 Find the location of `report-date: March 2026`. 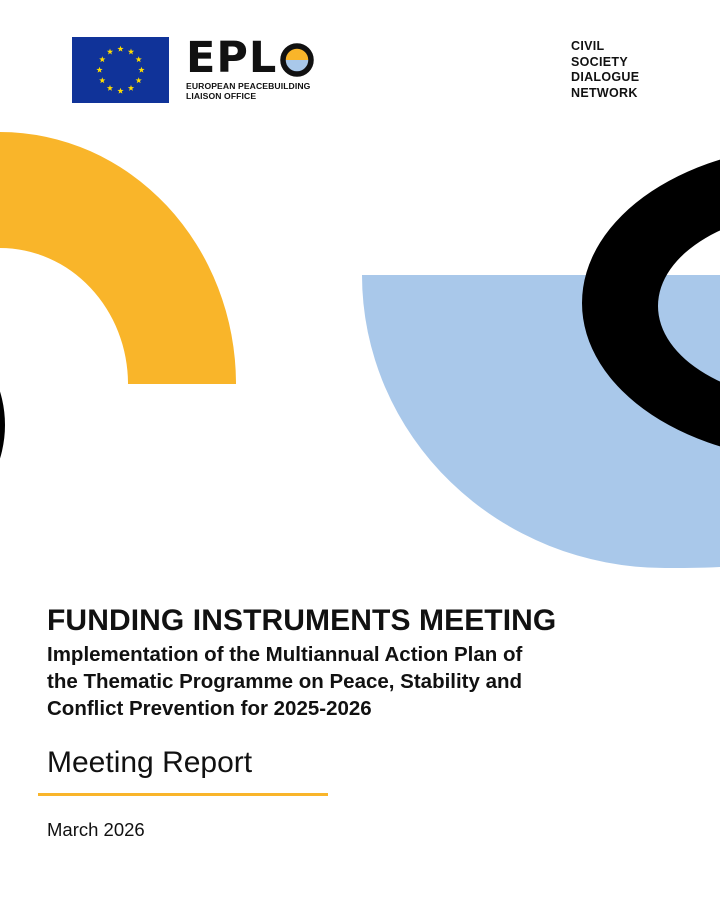

report-date: March 2026 is located at coordinates (96, 829).